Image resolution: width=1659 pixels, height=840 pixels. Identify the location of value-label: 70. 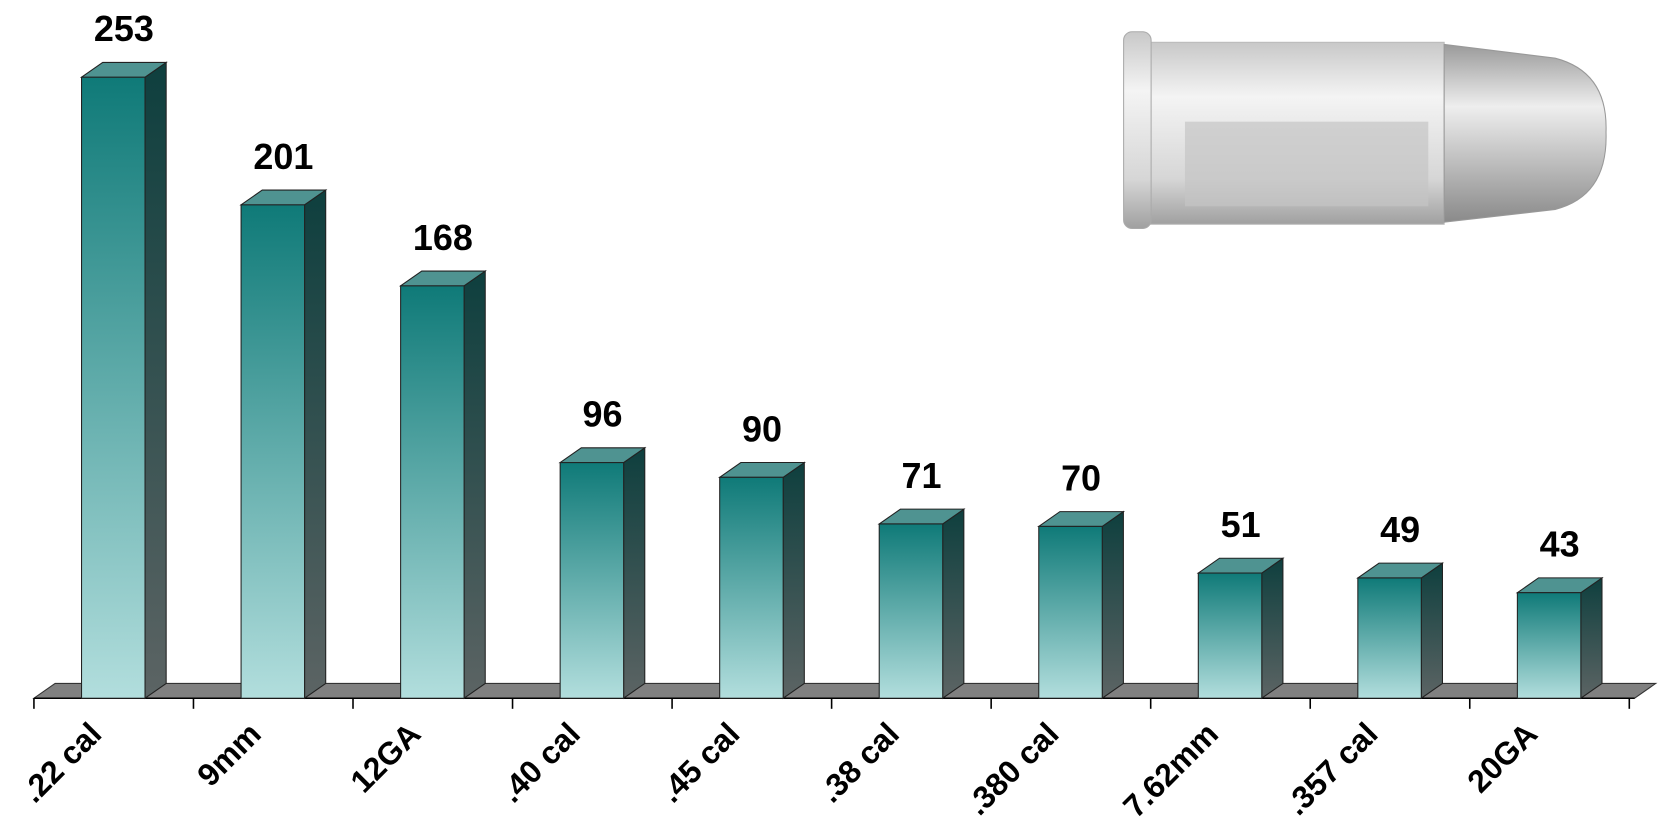
(1081, 477).